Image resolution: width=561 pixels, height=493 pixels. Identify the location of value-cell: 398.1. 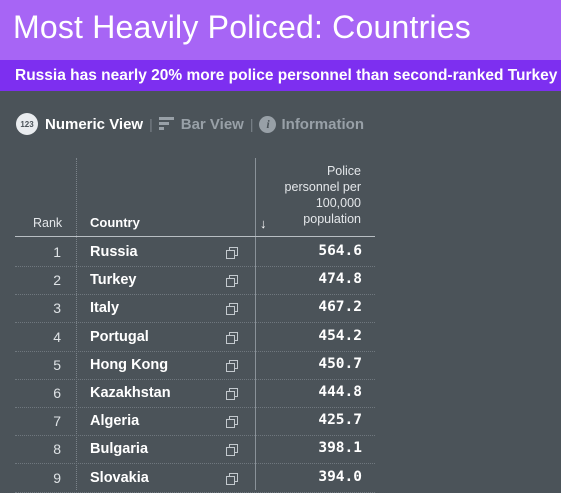
(340, 448).